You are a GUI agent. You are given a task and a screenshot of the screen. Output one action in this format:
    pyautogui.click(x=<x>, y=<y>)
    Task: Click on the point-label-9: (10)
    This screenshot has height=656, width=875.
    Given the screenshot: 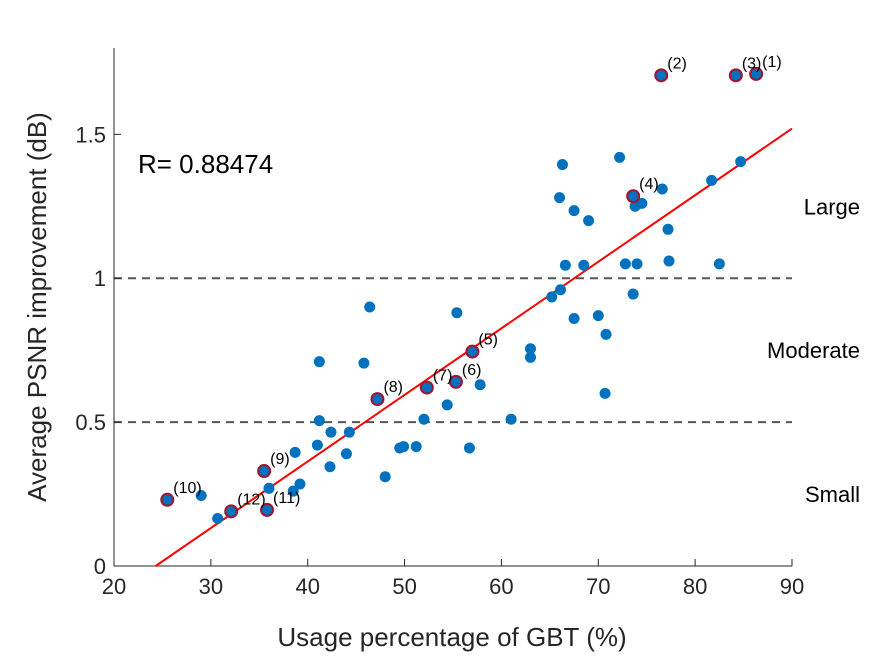 What is the action you would take?
    pyautogui.click(x=187, y=488)
    